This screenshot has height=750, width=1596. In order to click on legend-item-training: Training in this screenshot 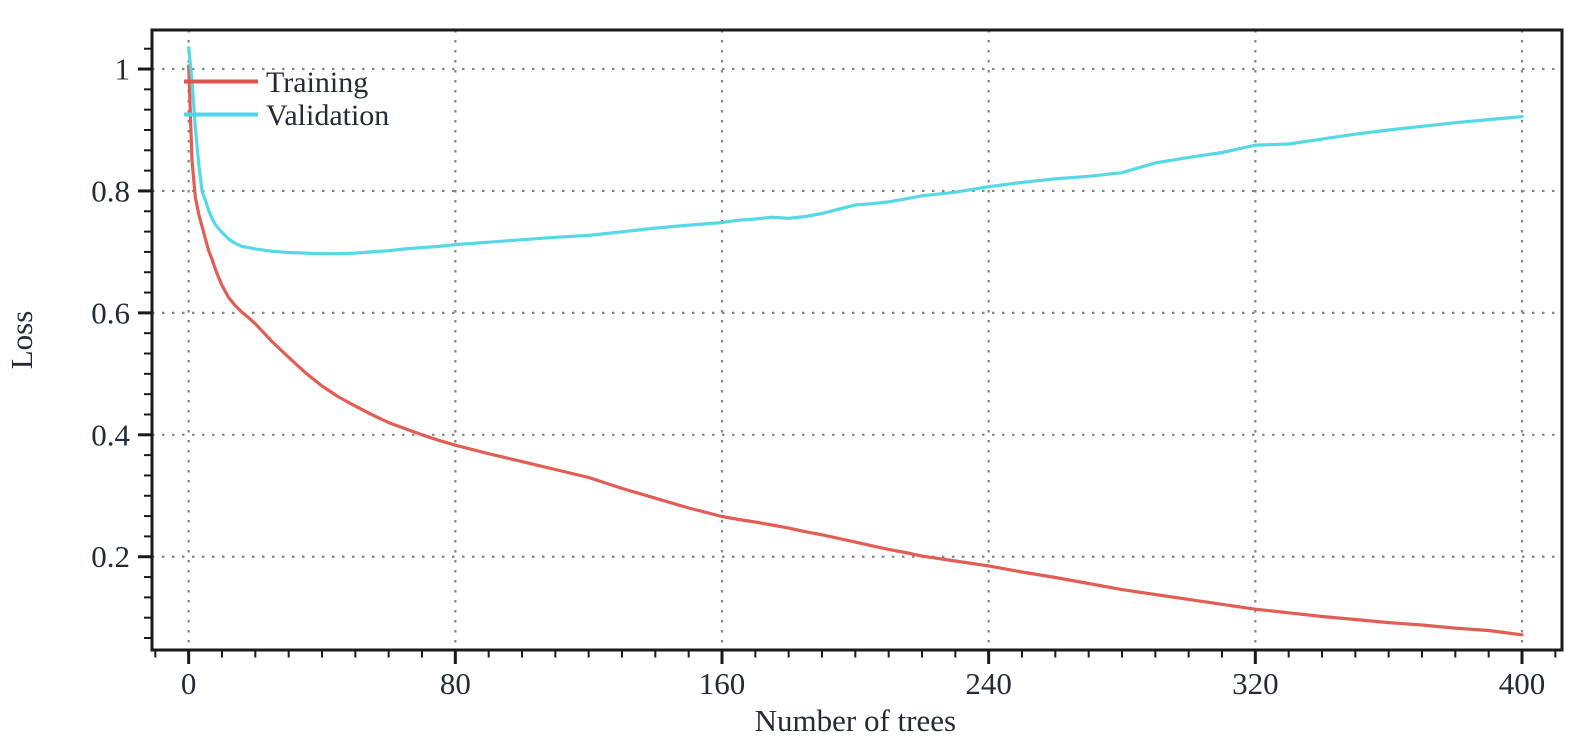, I will do `click(276, 82)`.